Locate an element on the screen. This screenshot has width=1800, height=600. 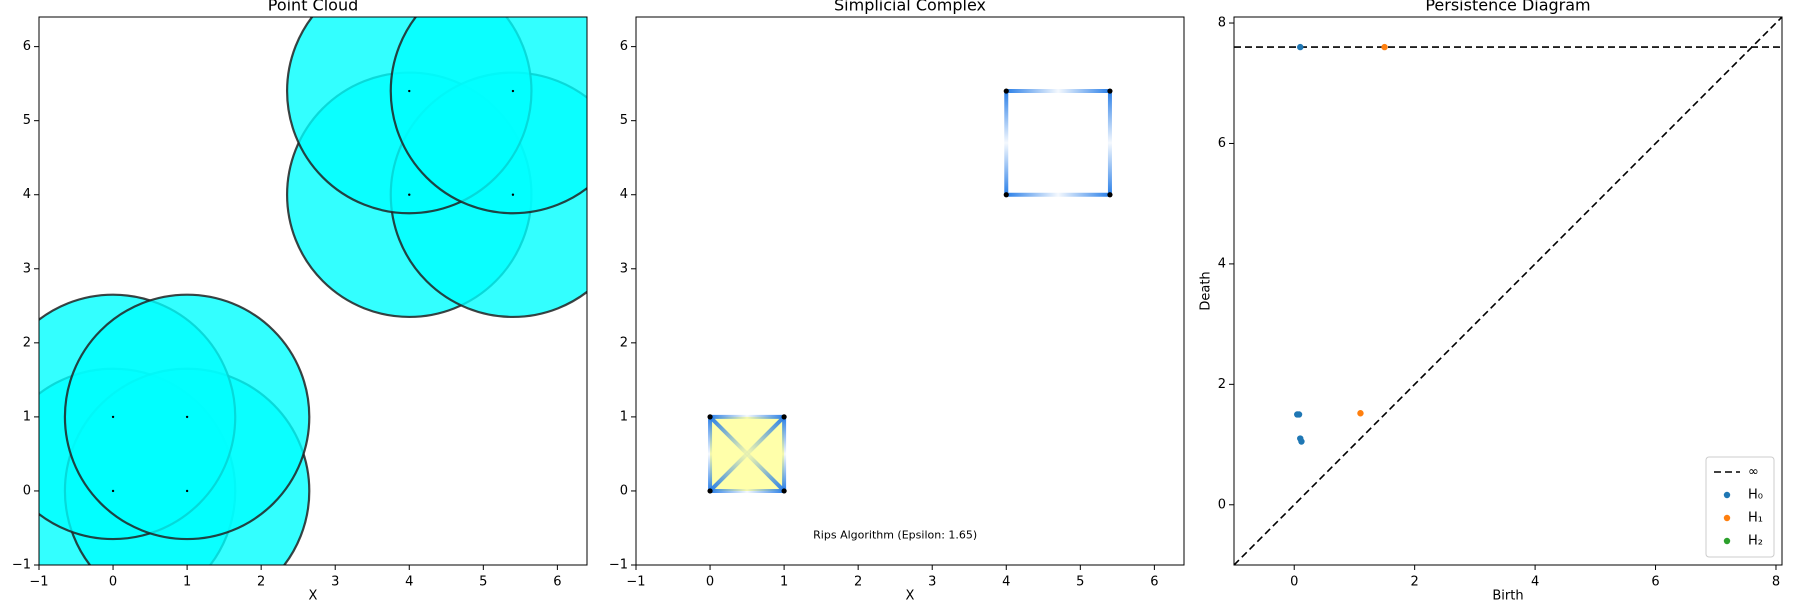
chart-title: Simplicial Complex is located at coordinates (910, 7).